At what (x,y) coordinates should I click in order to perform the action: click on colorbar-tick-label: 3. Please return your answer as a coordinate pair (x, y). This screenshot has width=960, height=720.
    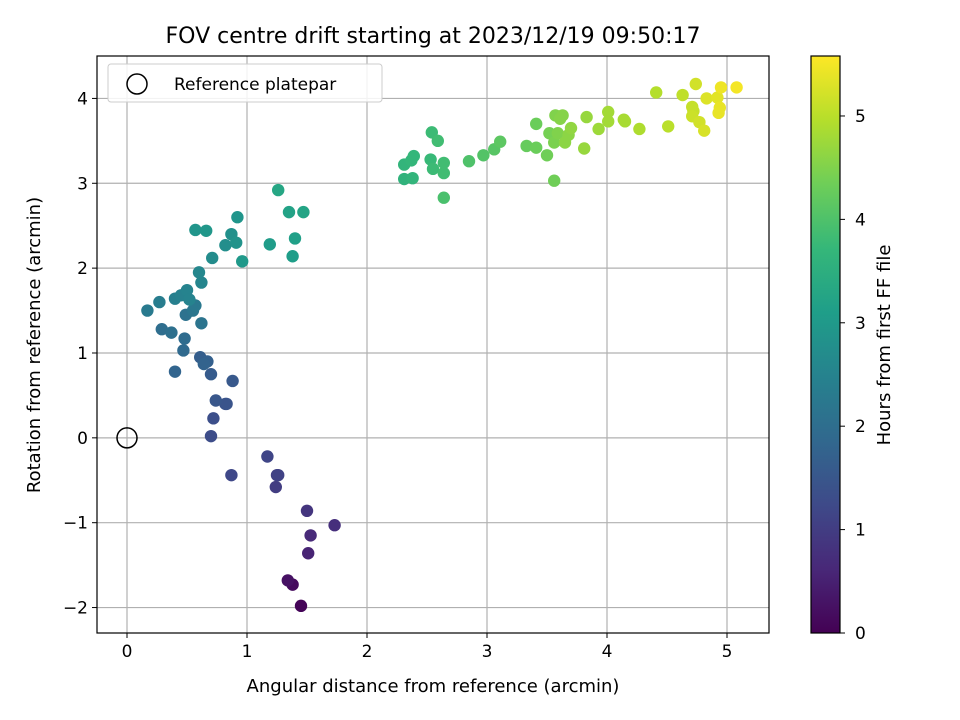
    Looking at the image, I should click on (860, 324).